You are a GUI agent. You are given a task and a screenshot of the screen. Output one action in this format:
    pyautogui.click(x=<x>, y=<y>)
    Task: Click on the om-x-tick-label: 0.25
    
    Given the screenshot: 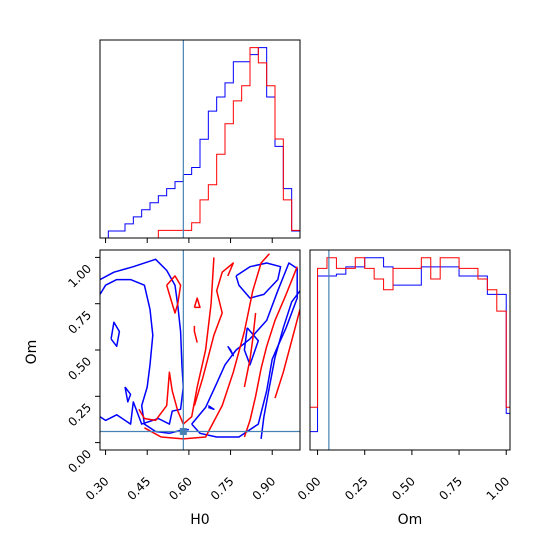 What is the action you would take?
    pyautogui.click(x=356, y=488)
    